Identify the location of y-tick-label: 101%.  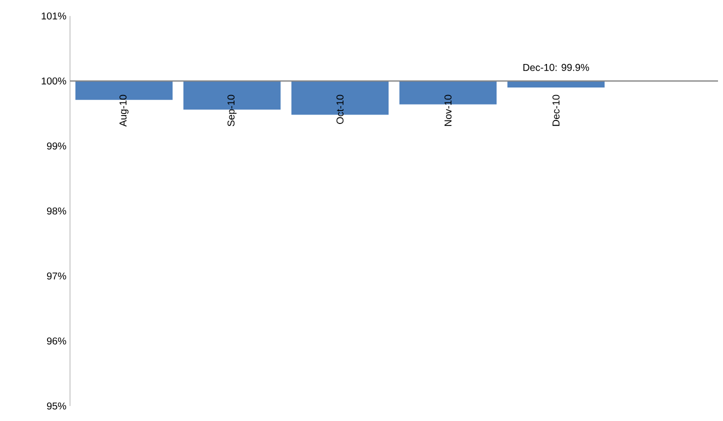
(54, 16).